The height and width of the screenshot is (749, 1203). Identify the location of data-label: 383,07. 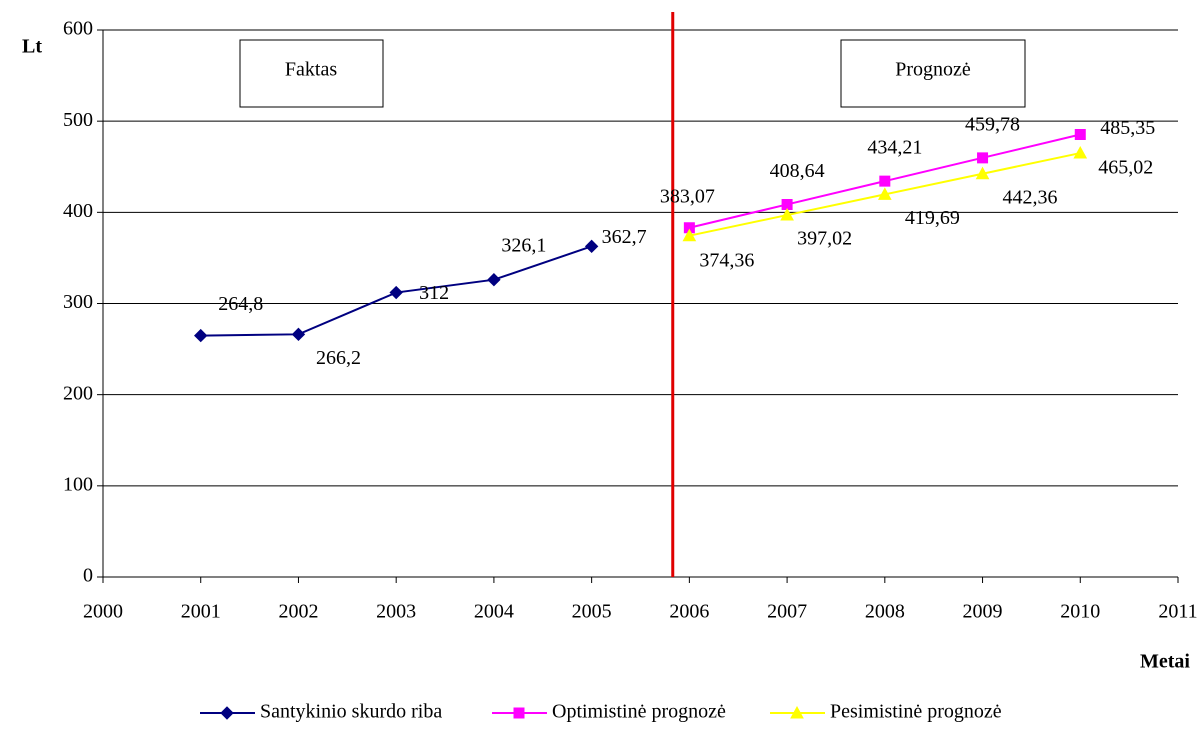
(687, 196).